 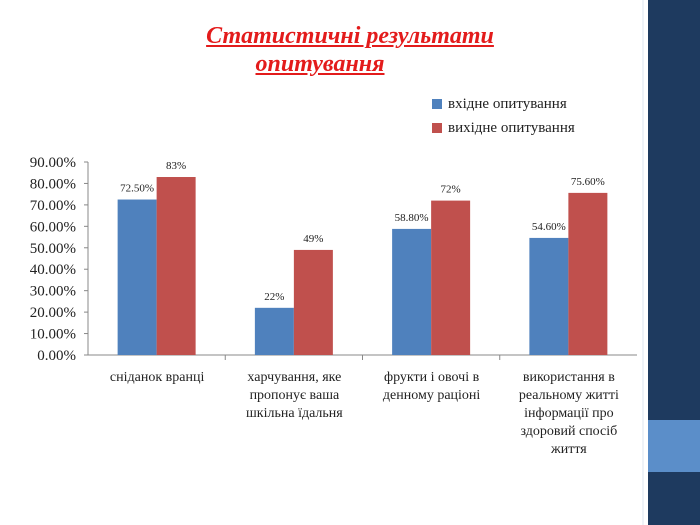 I want to click on y-tick-label: 90.00%, so click(x=53, y=163).